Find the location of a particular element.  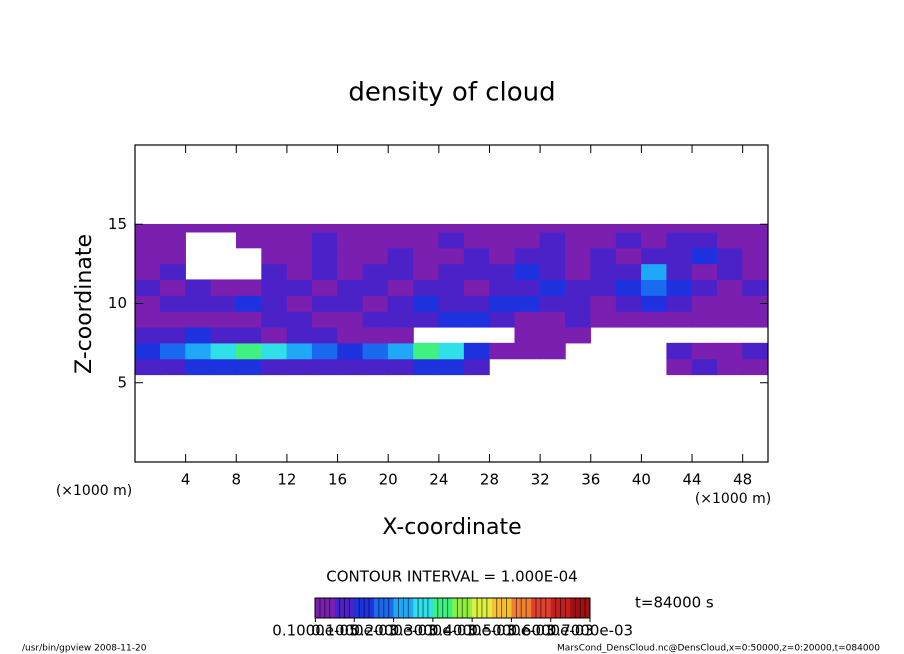

colorbar-tick-label: 0.4000e-03 is located at coordinates (472, 631).